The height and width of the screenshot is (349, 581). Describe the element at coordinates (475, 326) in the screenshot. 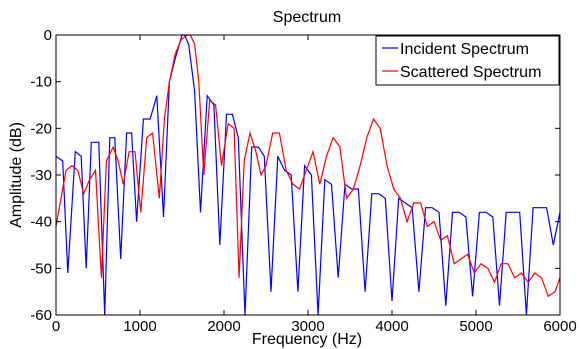

I see `x-tick-label: 5000` at that location.